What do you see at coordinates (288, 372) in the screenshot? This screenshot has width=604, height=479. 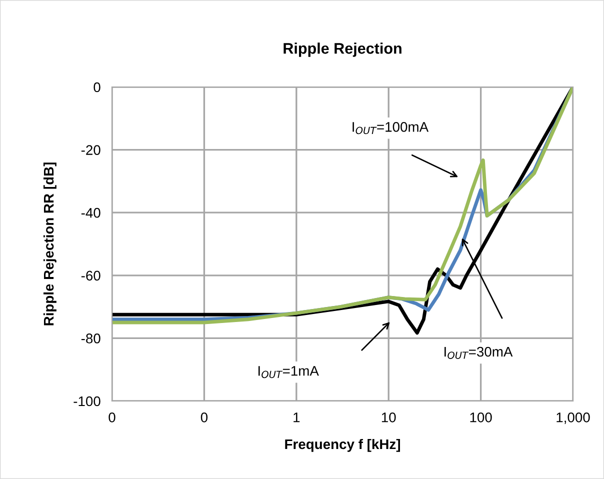 I see `annotation: I$_{OUT}$=1mA` at bounding box center [288, 372].